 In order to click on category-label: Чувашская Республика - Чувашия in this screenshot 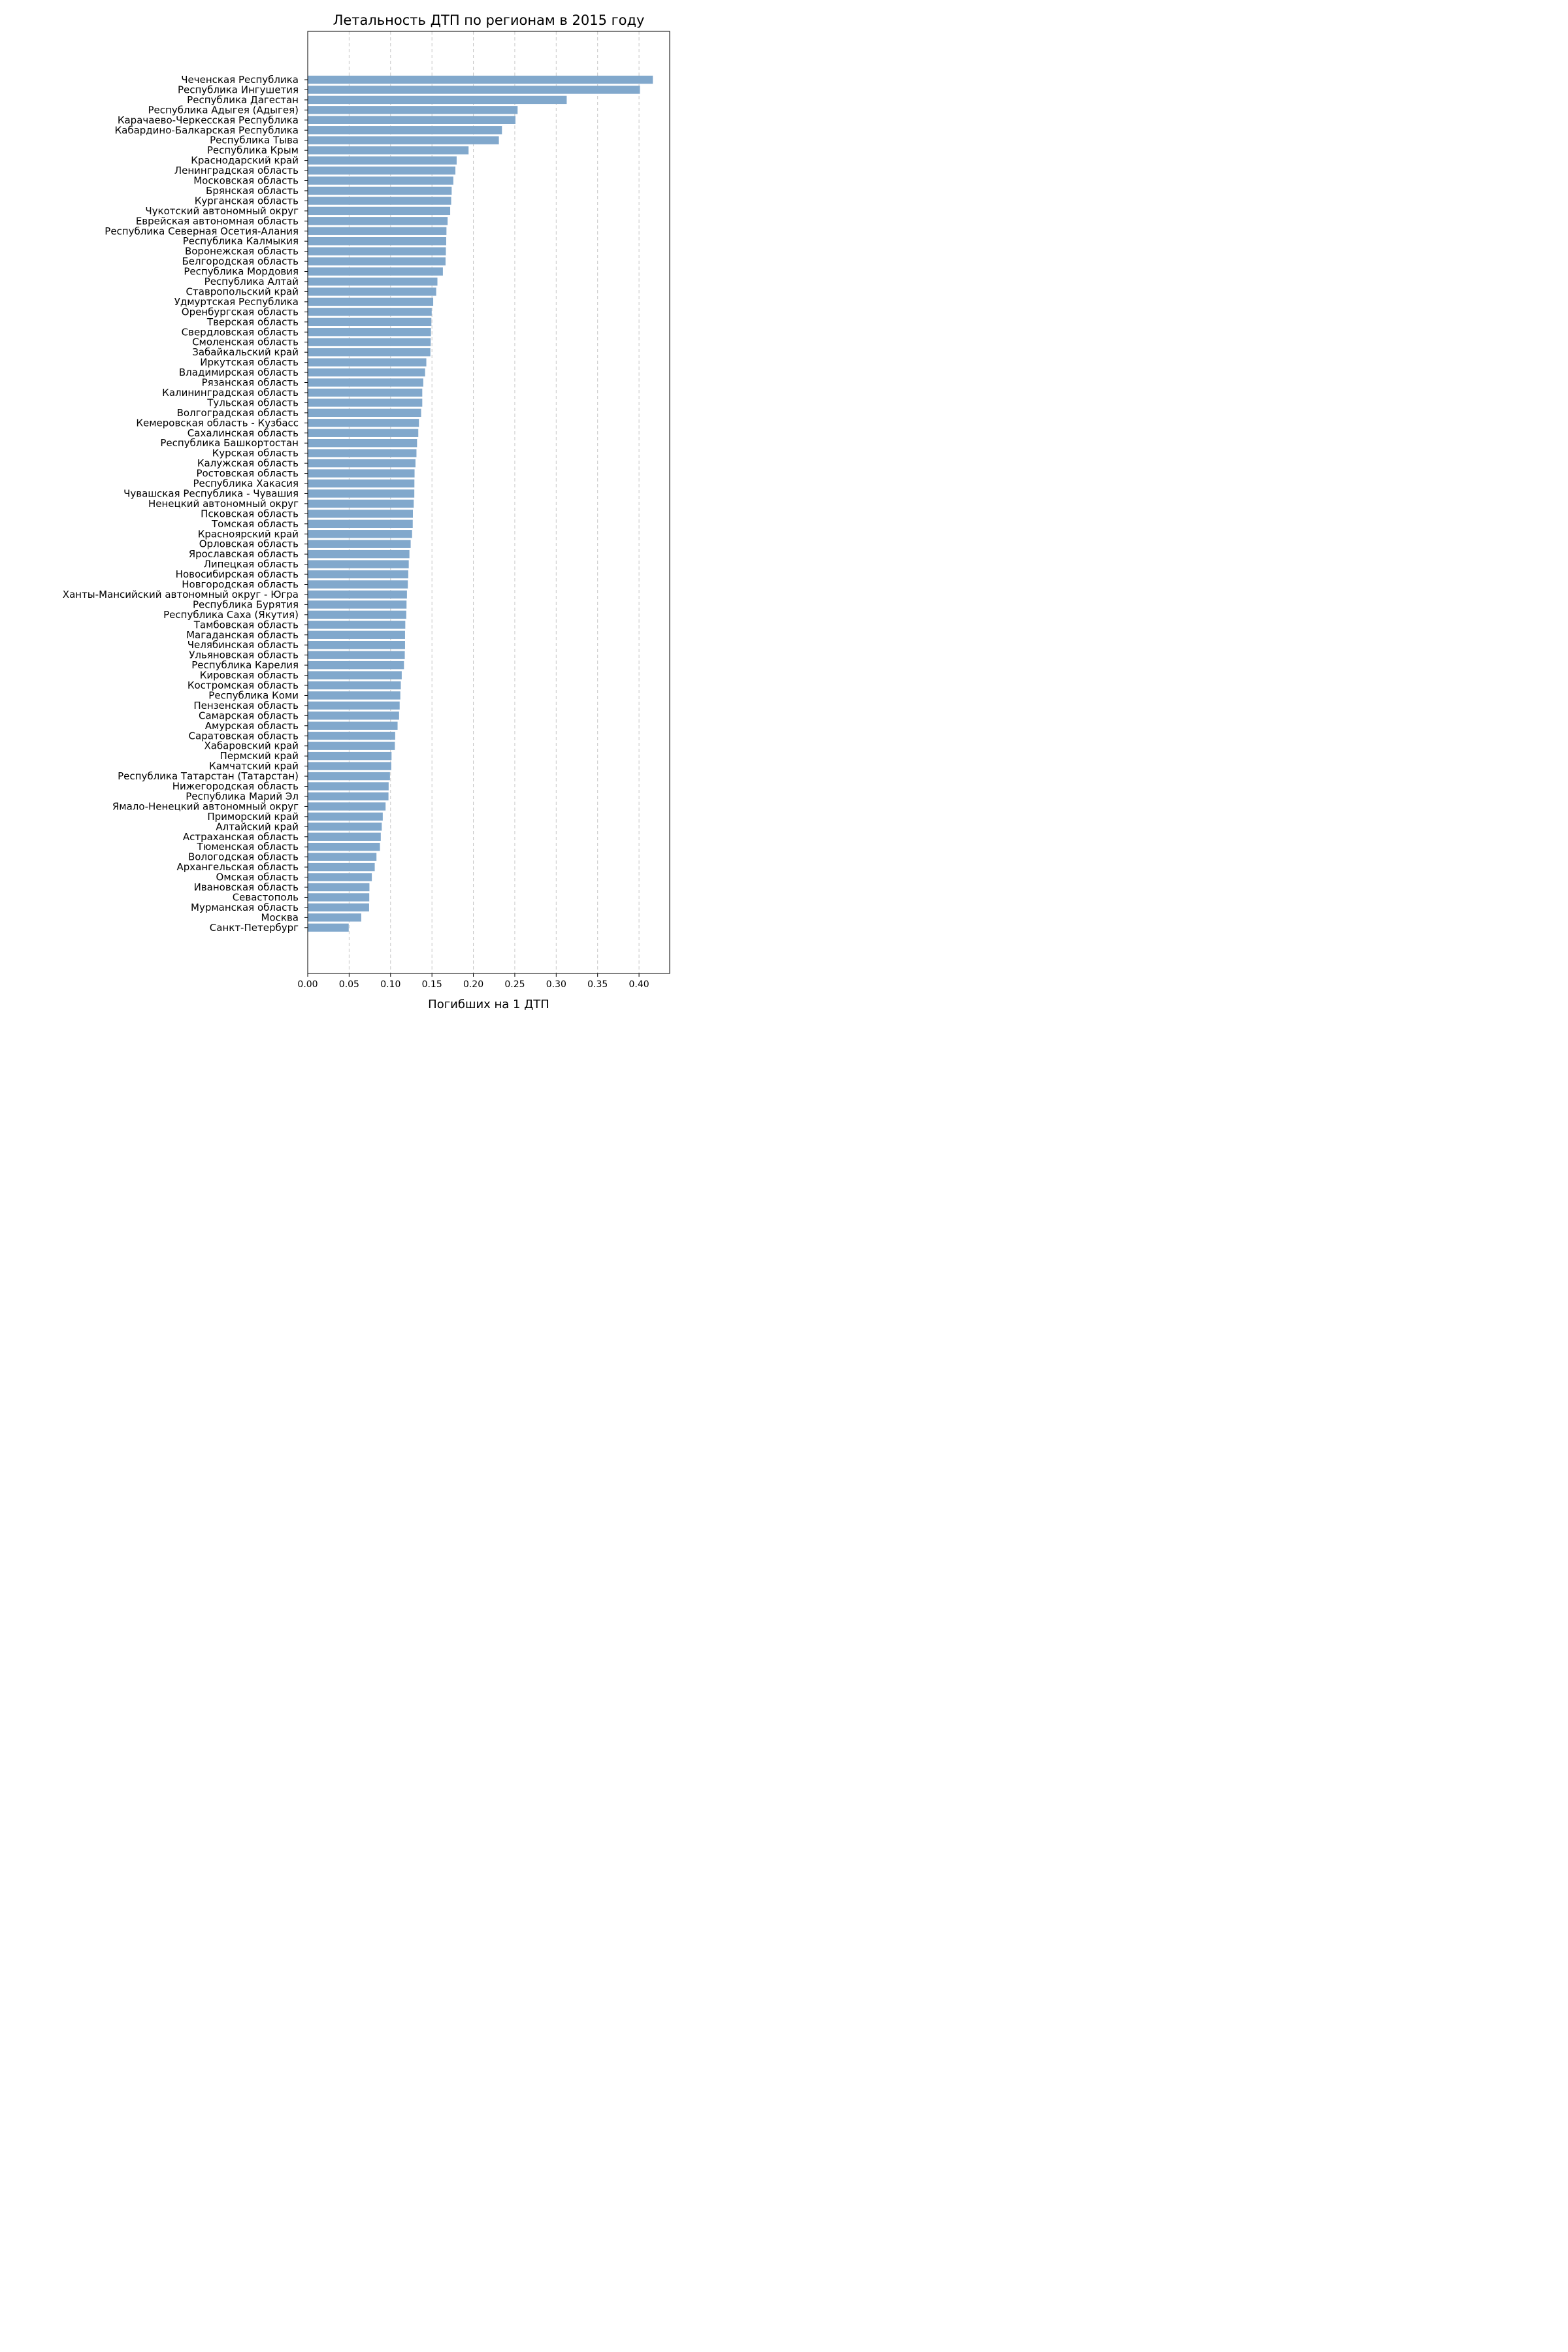, I will do `click(211, 493)`.